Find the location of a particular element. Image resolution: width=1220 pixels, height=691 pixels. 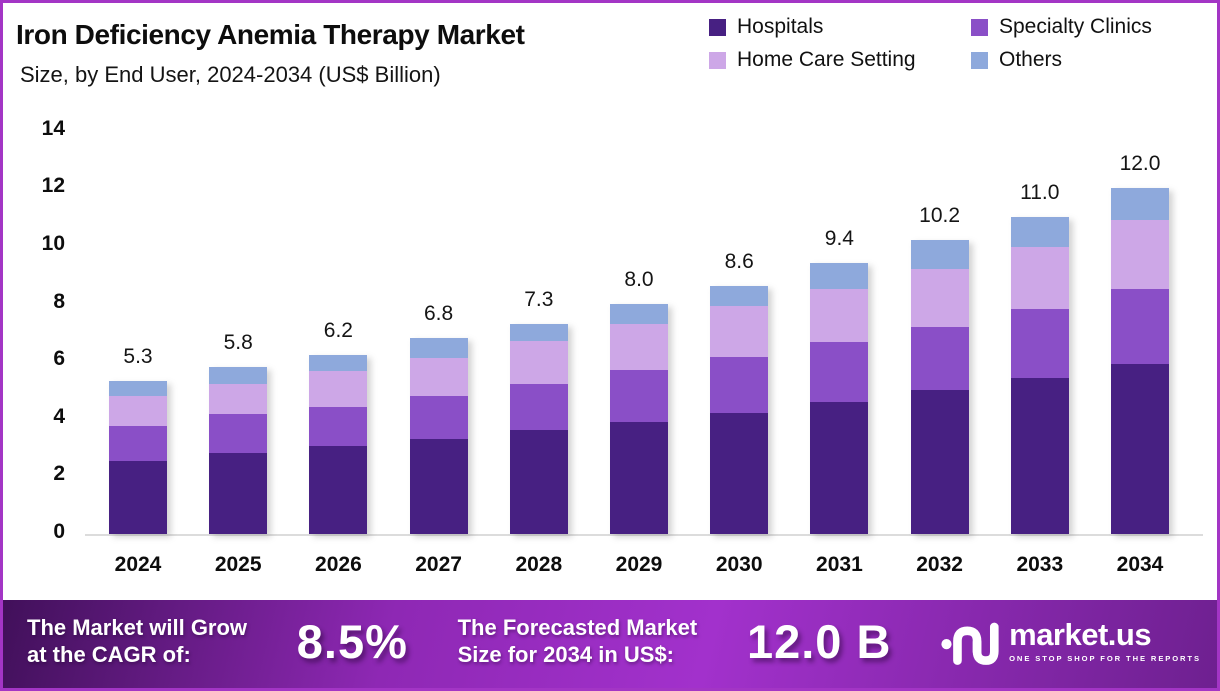

bar-group-2032 is located at coordinates (939, 387).